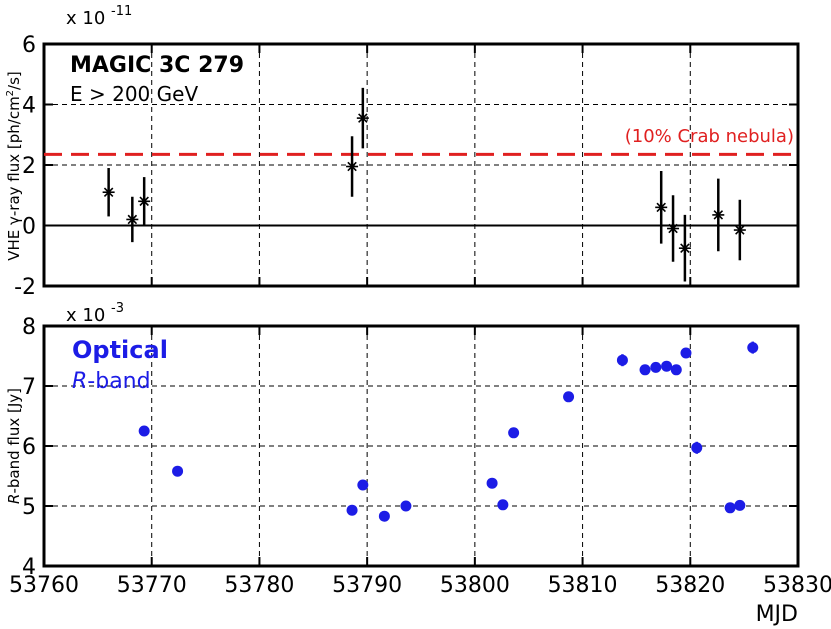 This screenshot has height=629, width=831. I want to click on top-annotation-energy: E > 200 GeV, so click(134, 94).